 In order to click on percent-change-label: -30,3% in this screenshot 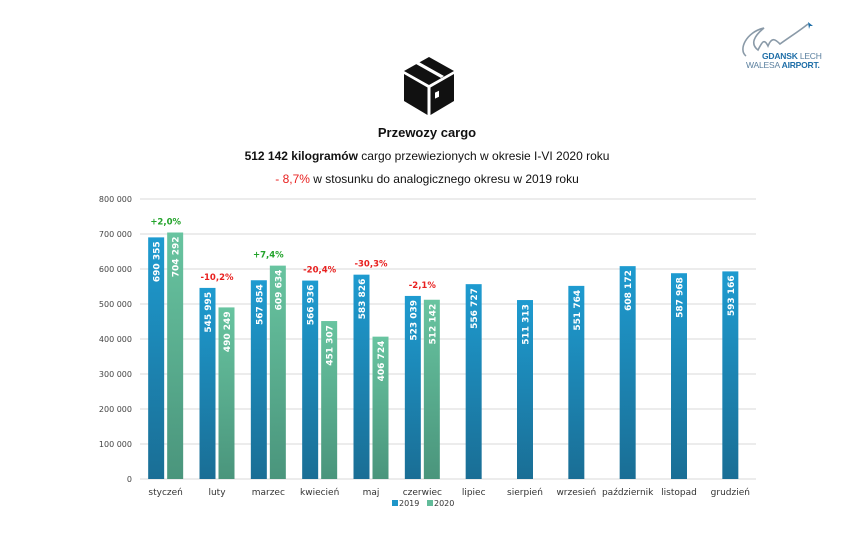, I will do `click(370, 265)`.